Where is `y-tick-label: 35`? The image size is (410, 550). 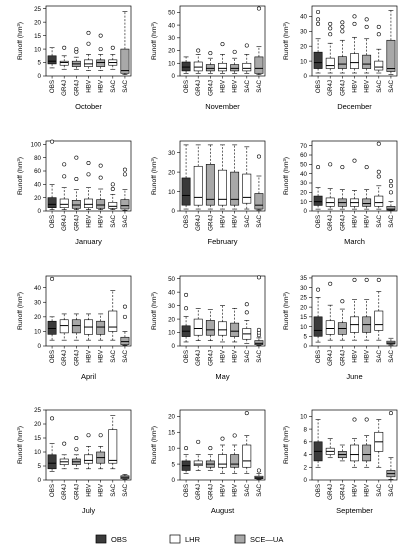
y-tick-label: 35 is located at coordinates (303, 278).